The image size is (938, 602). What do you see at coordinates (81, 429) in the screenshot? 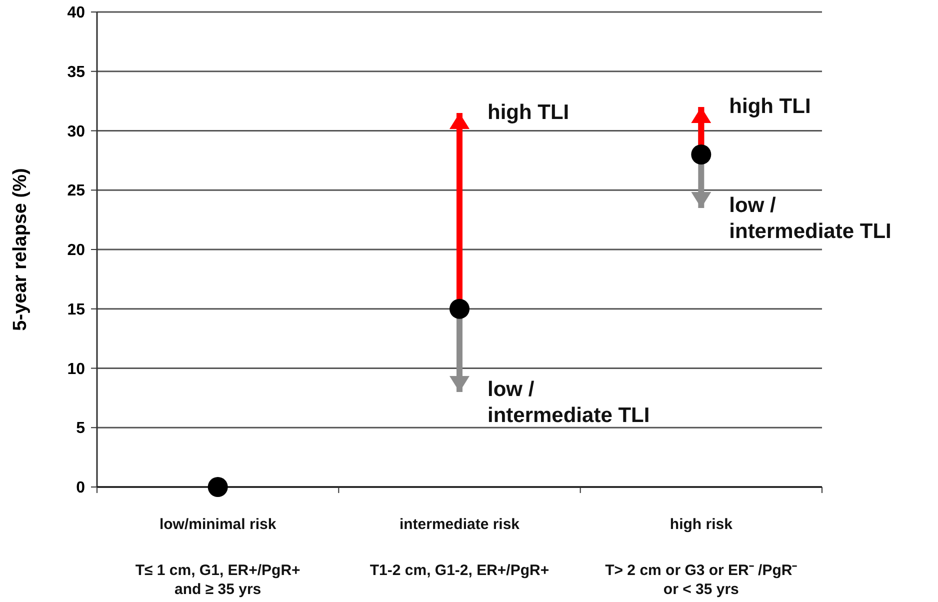
I see `y-tick-label: 5` at bounding box center [81, 429].